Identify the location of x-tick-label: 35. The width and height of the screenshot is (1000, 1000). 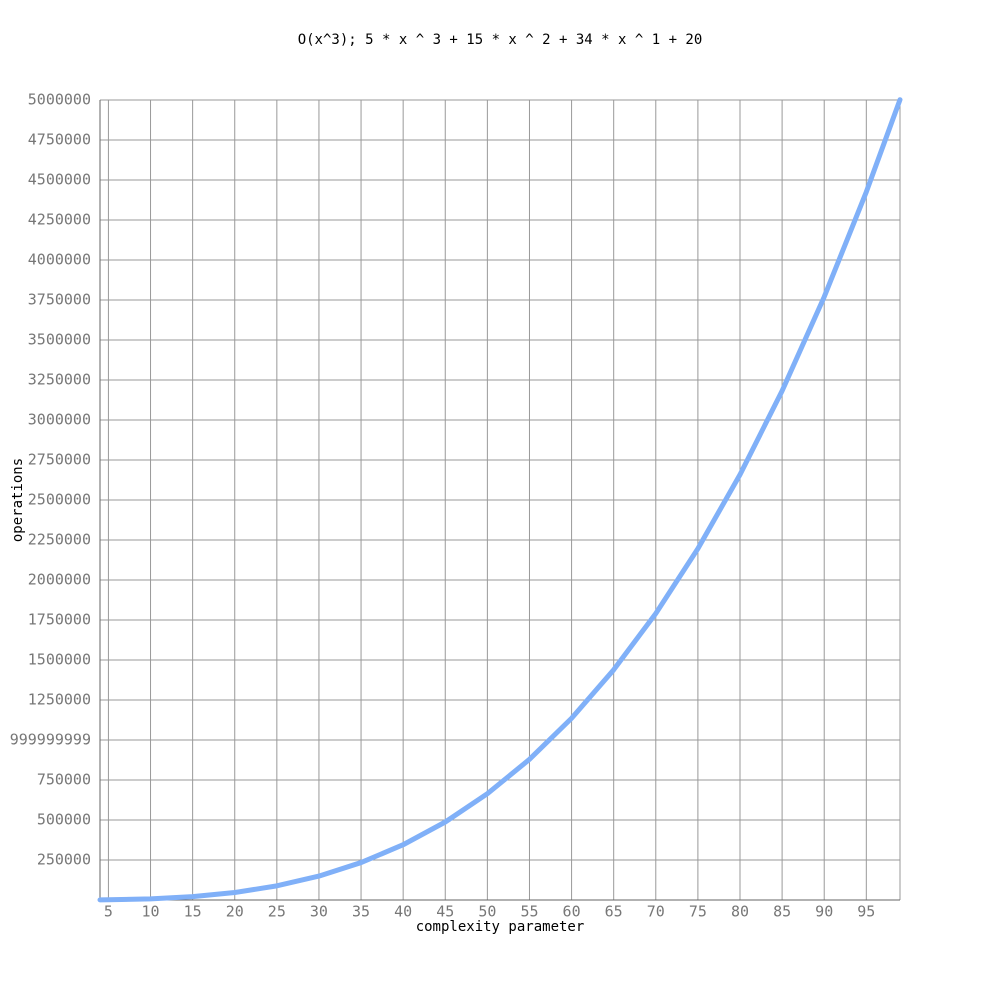
(361, 912).